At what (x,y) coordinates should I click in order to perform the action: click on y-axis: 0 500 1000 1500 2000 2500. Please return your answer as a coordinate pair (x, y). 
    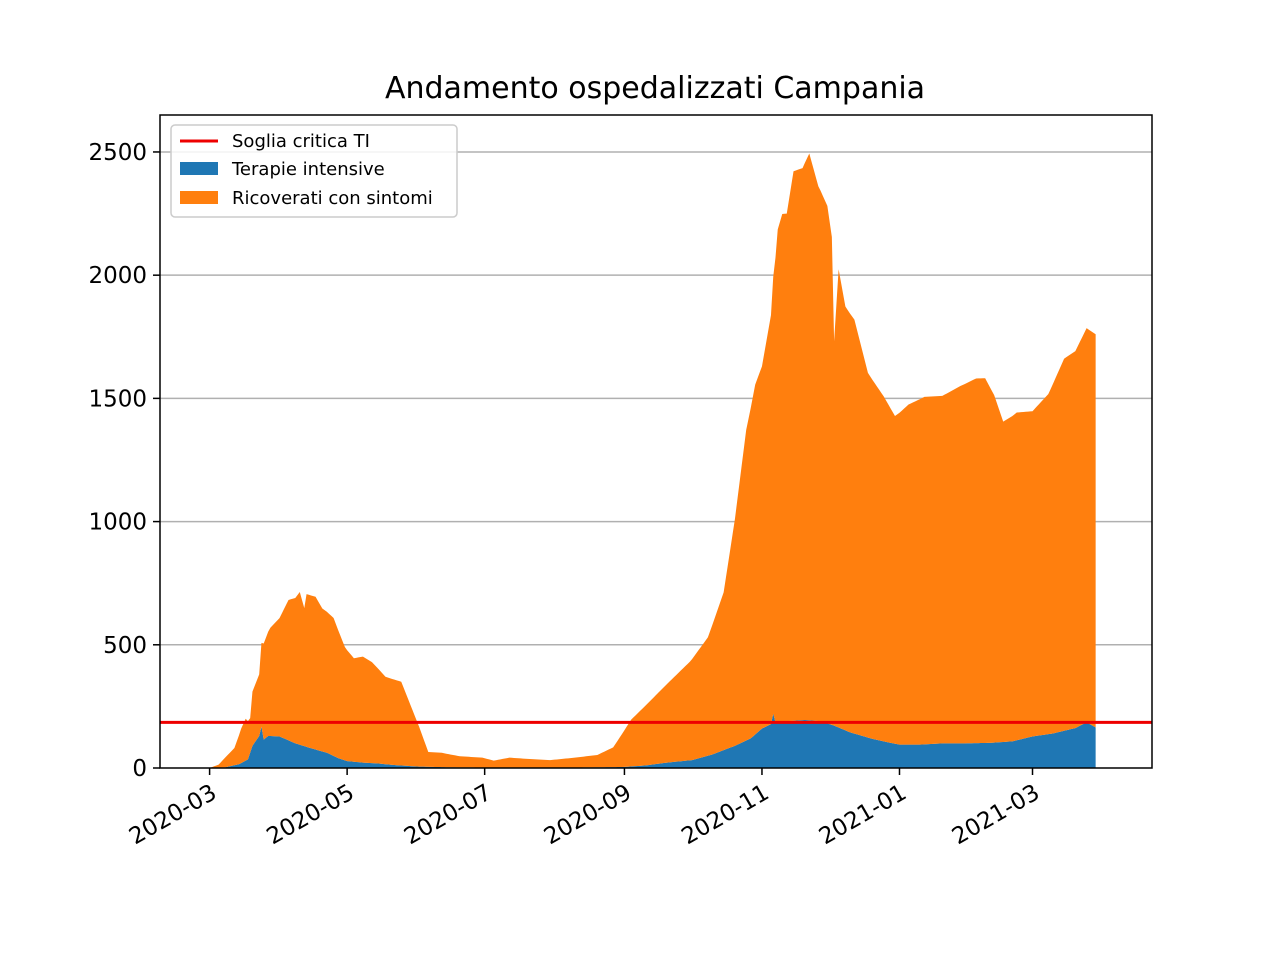
    Looking at the image, I should click on (124, 461).